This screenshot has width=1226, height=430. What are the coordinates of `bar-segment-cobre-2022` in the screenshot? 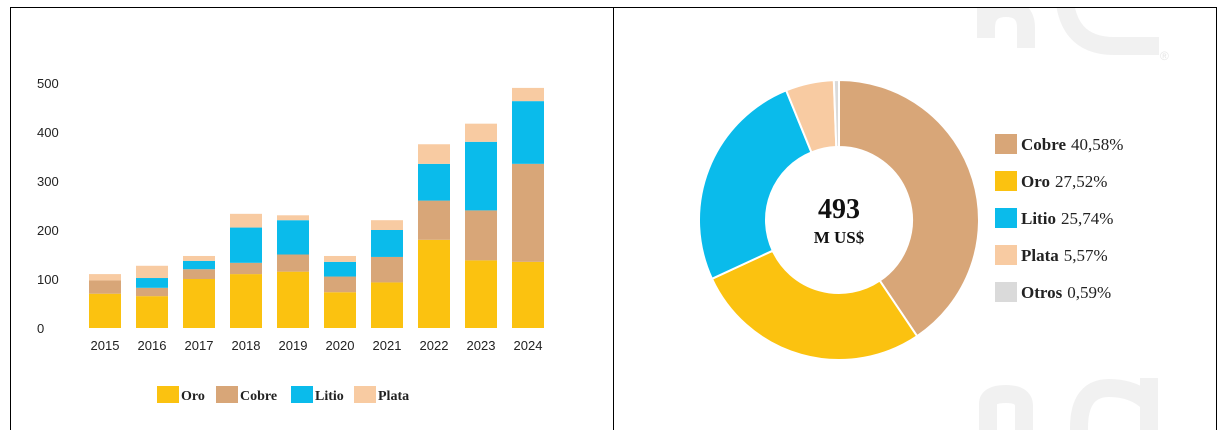 It's located at (434, 220).